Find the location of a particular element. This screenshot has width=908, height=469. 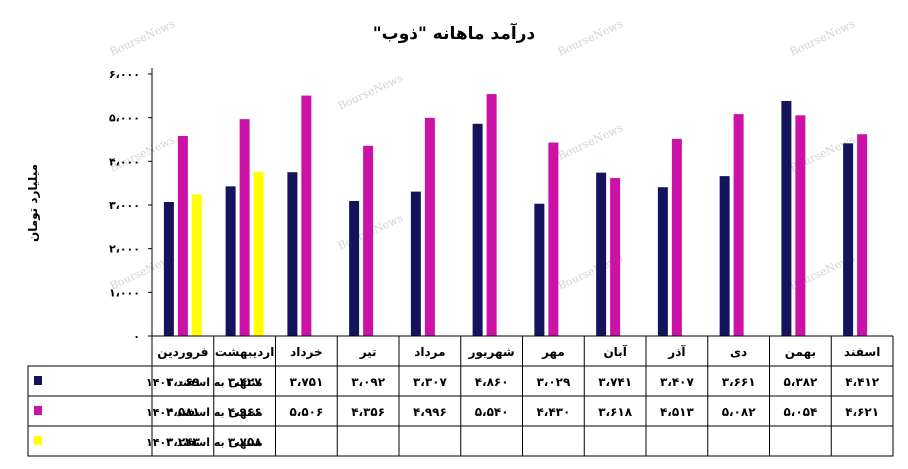

y-tick-label: ۰ is located at coordinates (136, 336).